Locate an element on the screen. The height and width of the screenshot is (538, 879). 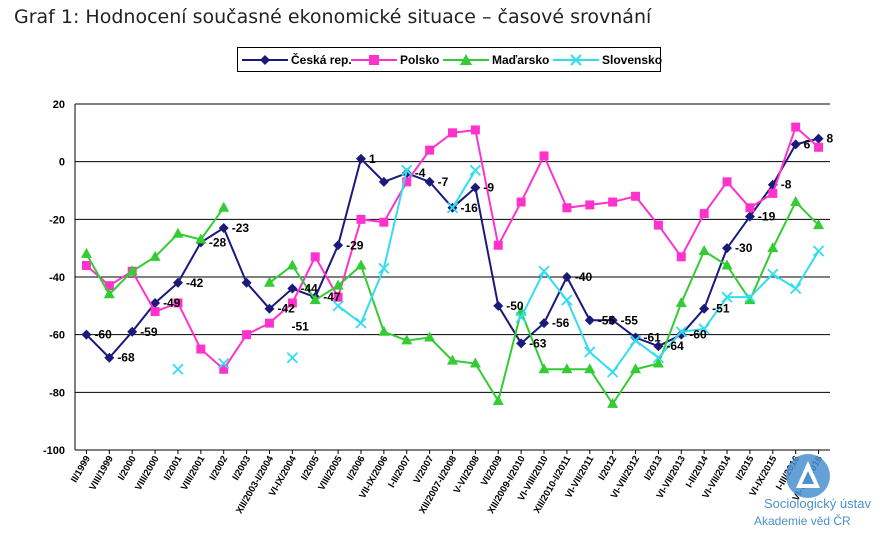
y-tick-label: -80 is located at coordinates (57, 393).